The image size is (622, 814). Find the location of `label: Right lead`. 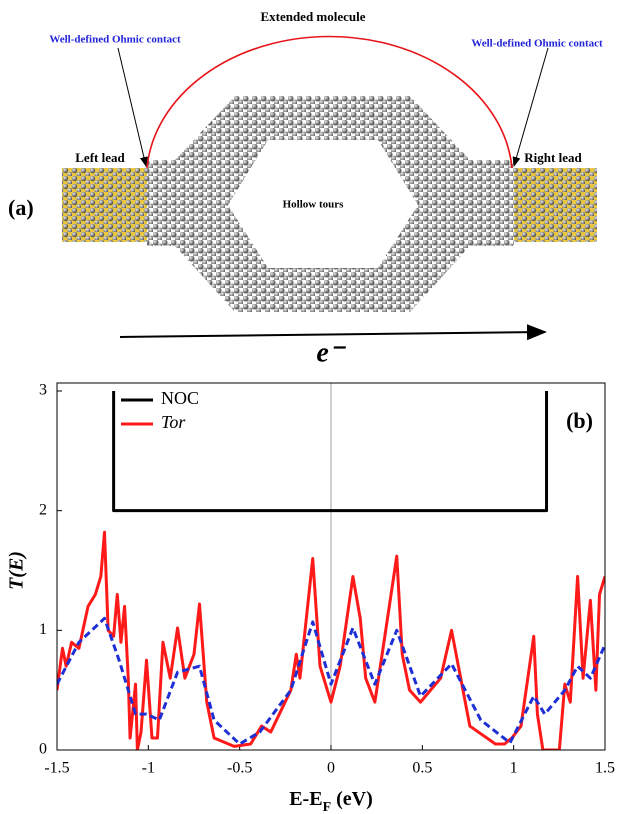

label: Right lead is located at coordinates (553, 157).